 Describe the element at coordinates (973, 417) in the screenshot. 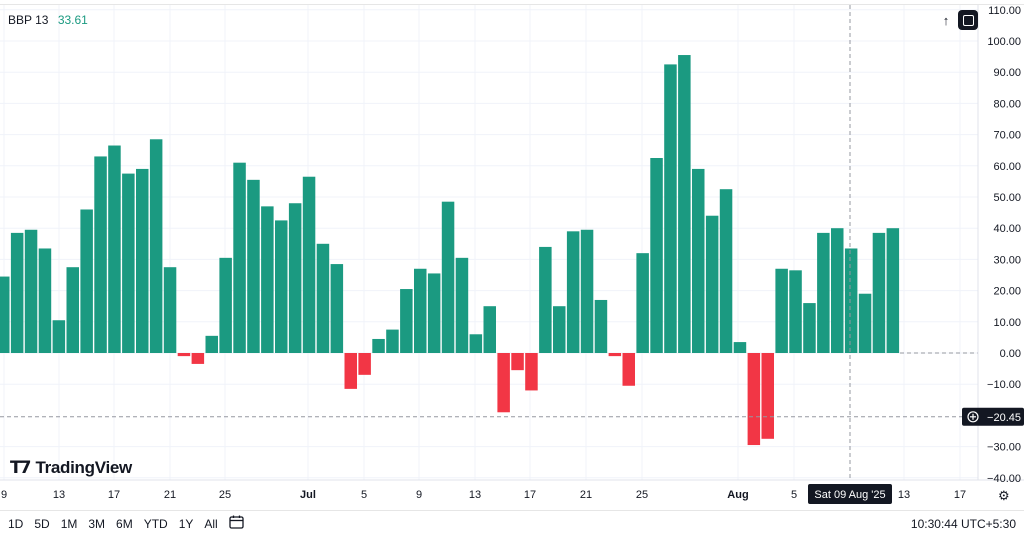

I see `add-icon` at that location.